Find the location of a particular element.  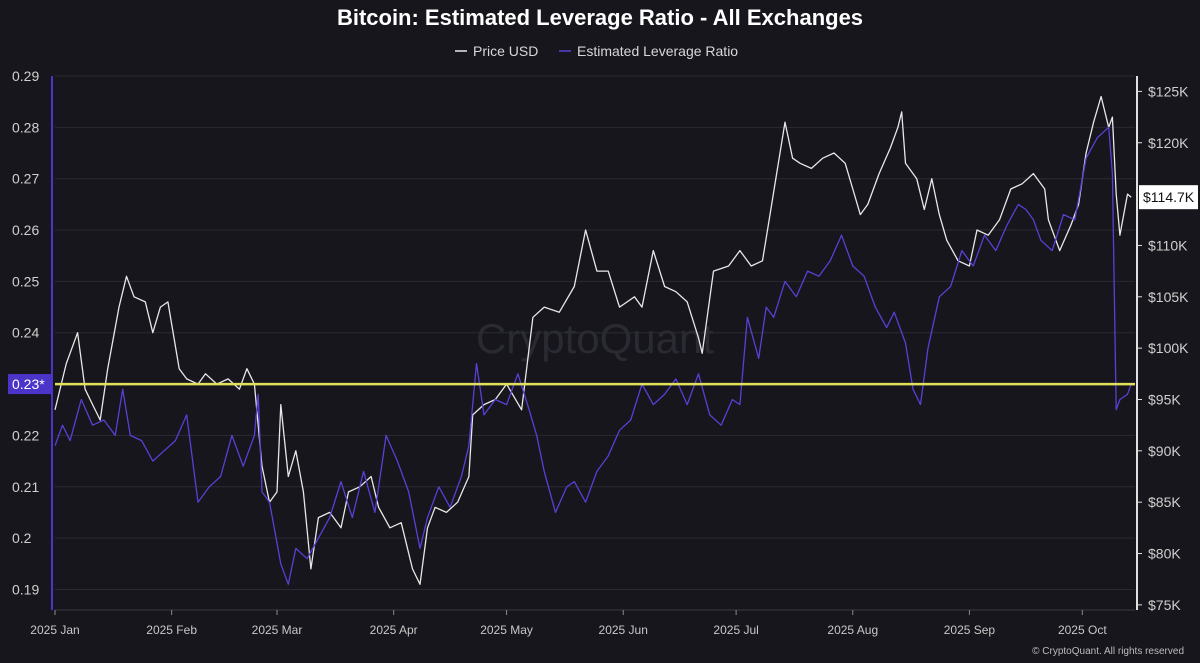

legend: Price USD Estimated Leverage Ratio is located at coordinates (596, 51).